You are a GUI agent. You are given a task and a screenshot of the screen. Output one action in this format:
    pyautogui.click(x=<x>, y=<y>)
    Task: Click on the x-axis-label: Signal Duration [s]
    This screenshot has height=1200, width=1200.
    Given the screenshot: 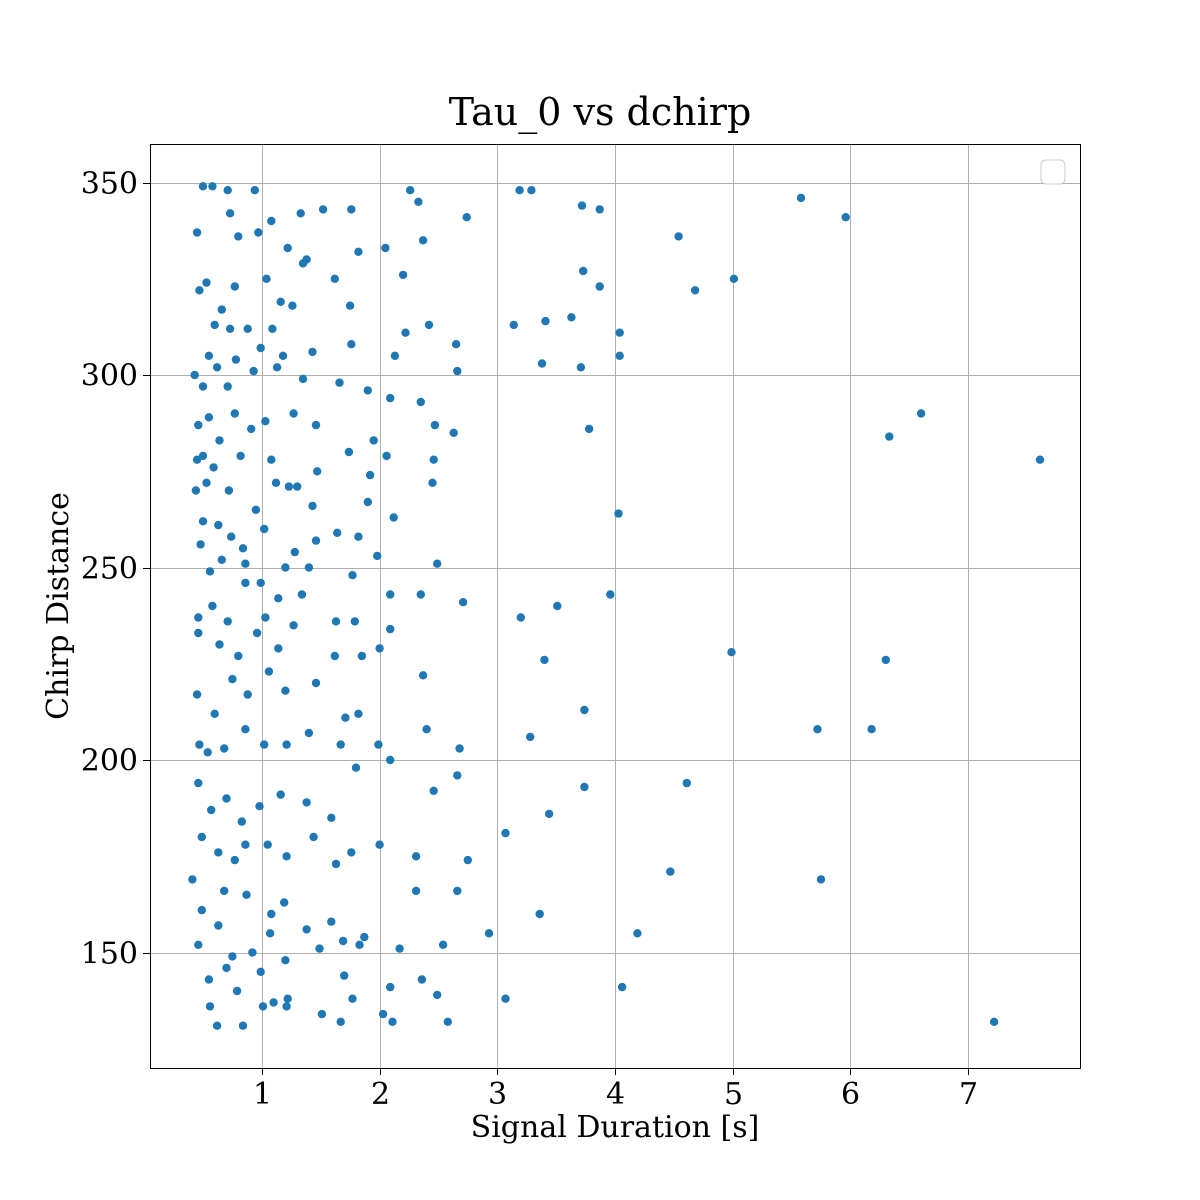 What is the action you would take?
    pyautogui.click(x=615, y=1127)
    